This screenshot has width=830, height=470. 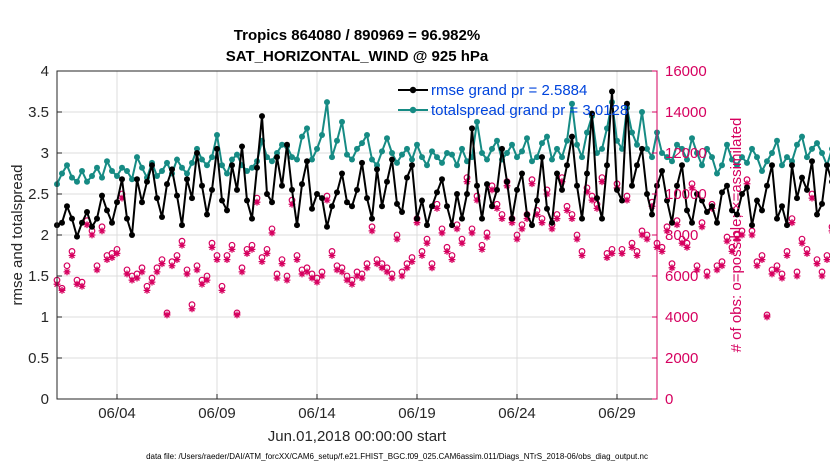 What do you see at coordinates (45, 399) in the screenshot?
I see `y-left-tick-label: 0` at bounding box center [45, 399].